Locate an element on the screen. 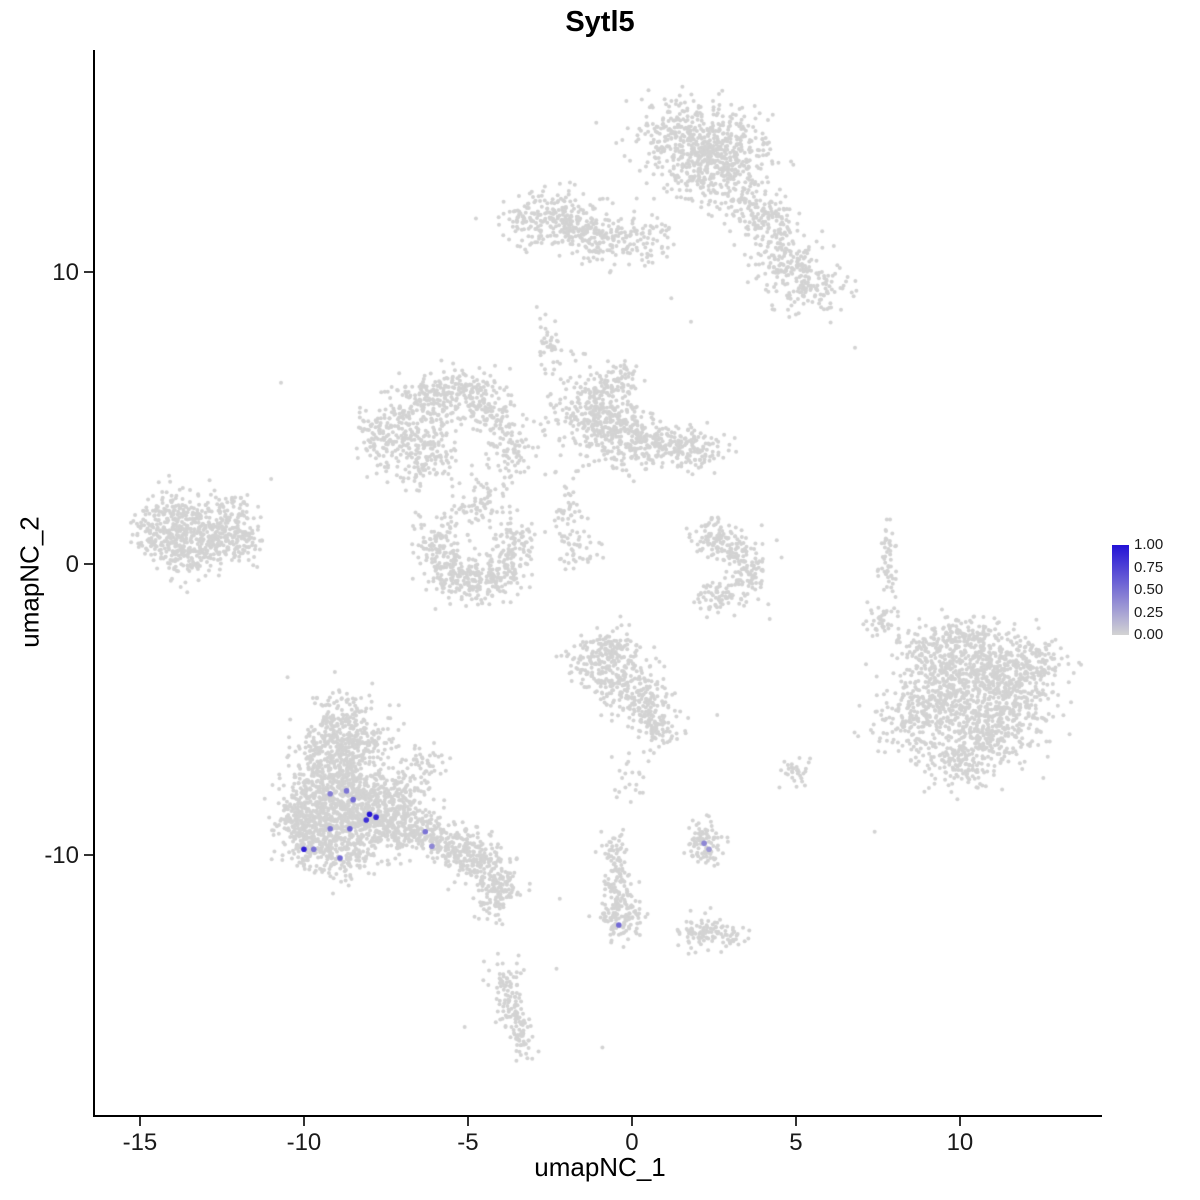  y-axis-line is located at coordinates (94, 583).